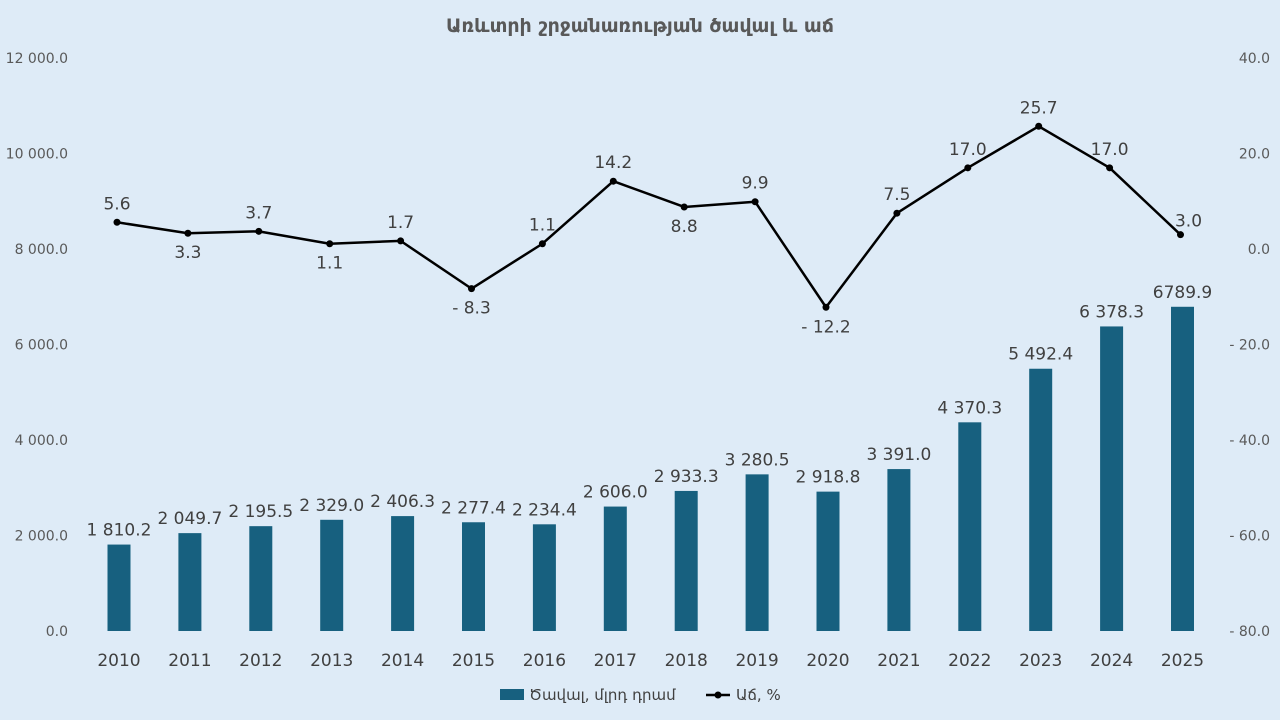 The width and height of the screenshot is (1280, 720). I want to click on bar-data-label: 3 280.5, so click(757, 460).